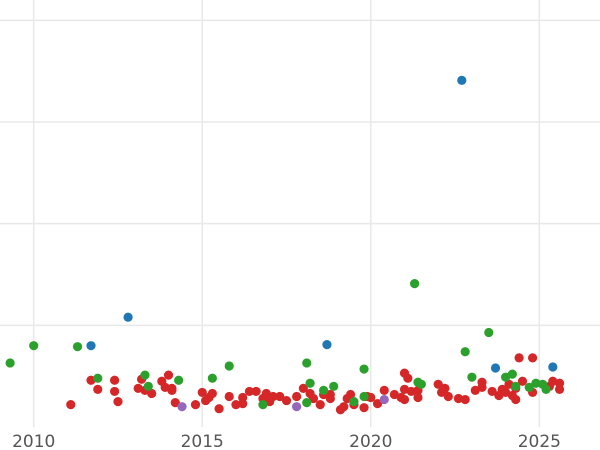  What do you see at coordinates (202, 441) in the screenshot?
I see `x-tick-label: 2015` at bounding box center [202, 441].